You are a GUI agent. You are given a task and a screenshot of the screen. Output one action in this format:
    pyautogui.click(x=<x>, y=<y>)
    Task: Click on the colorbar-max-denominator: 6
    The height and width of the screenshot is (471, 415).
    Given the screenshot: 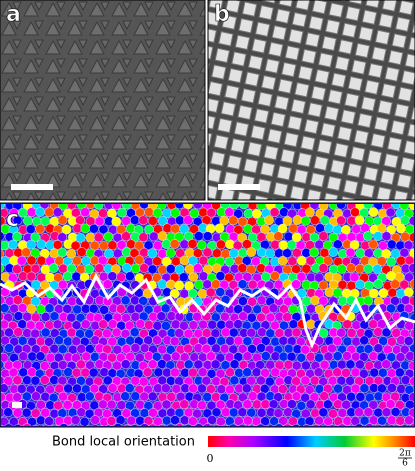 What is the action you would take?
    pyautogui.click(x=405, y=463)
    